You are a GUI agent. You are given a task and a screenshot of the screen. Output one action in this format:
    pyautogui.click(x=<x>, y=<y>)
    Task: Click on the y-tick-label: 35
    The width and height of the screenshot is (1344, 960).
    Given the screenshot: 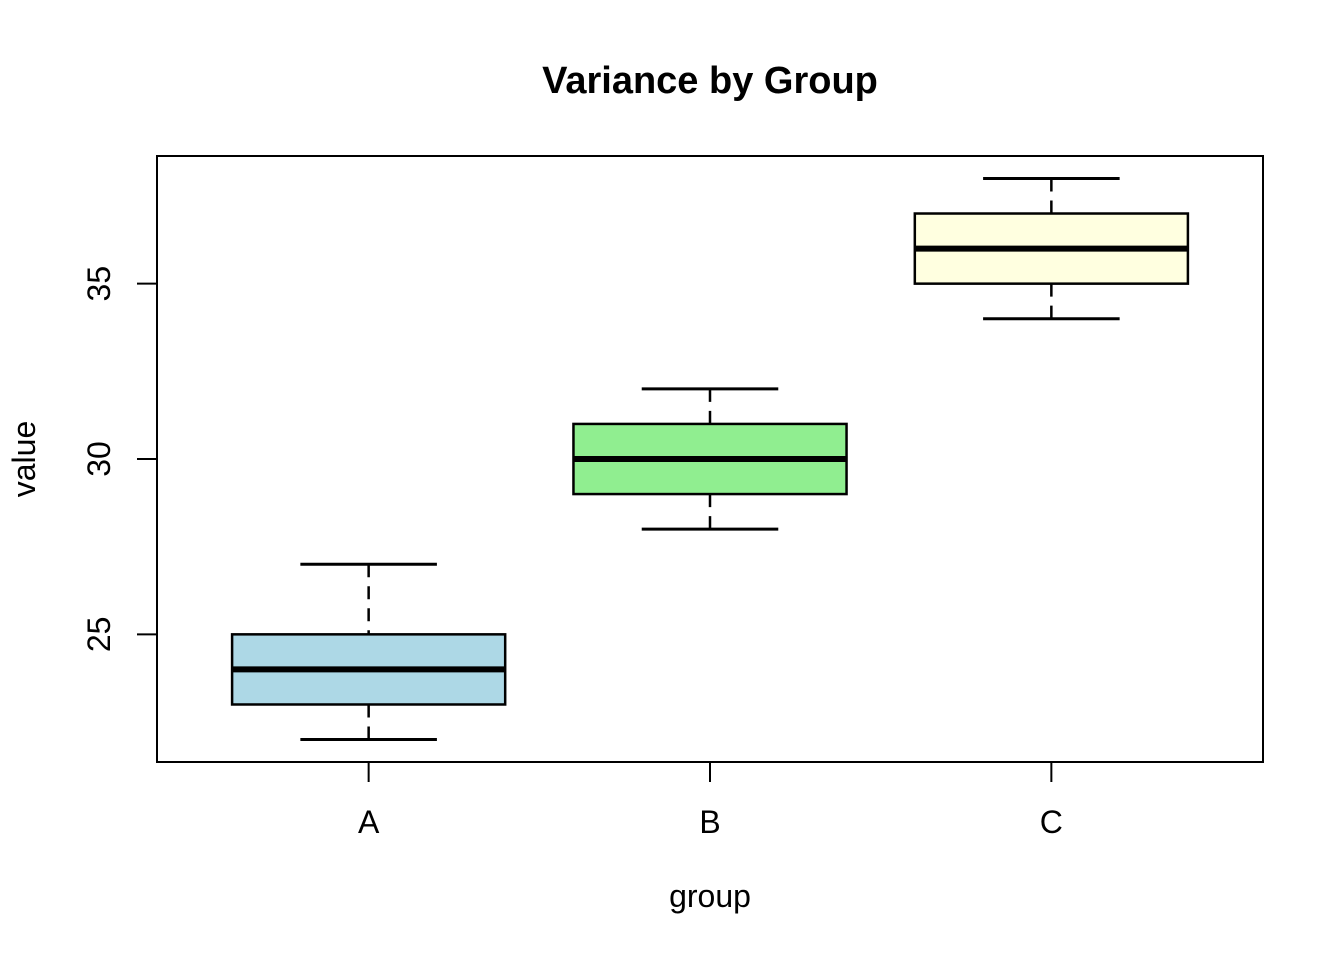 What is the action you would take?
    pyautogui.click(x=99, y=284)
    